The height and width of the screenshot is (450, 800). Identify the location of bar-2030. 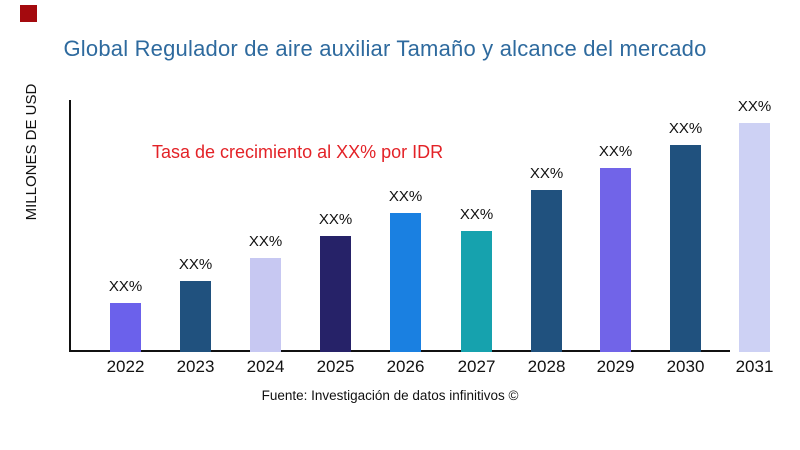
(685, 248).